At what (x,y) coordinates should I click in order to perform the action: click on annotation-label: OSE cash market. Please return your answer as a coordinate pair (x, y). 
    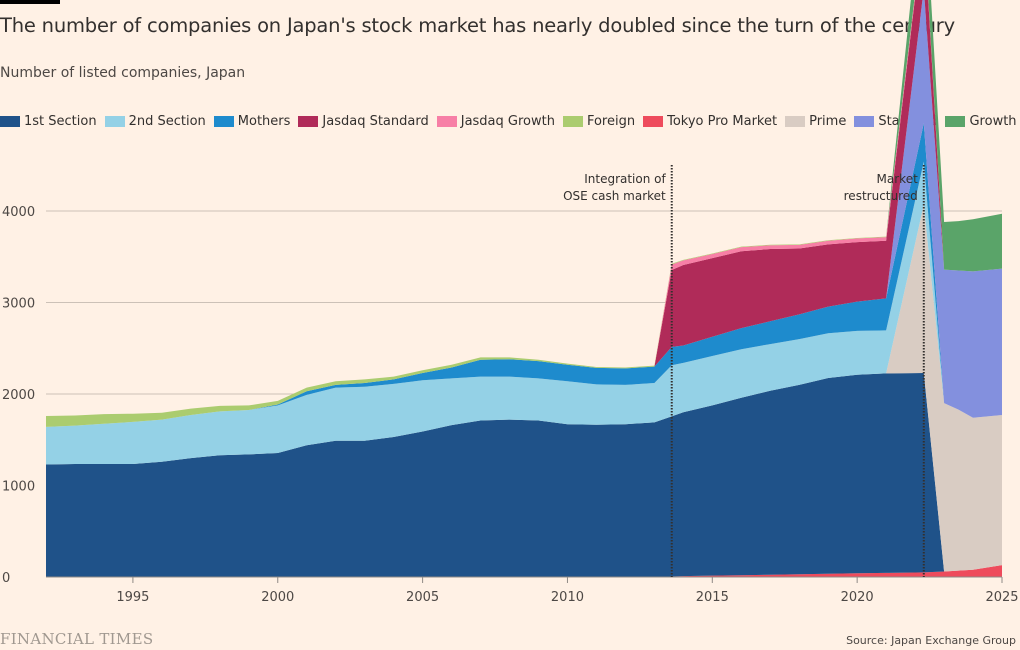
    Looking at the image, I should click on (614, 196).